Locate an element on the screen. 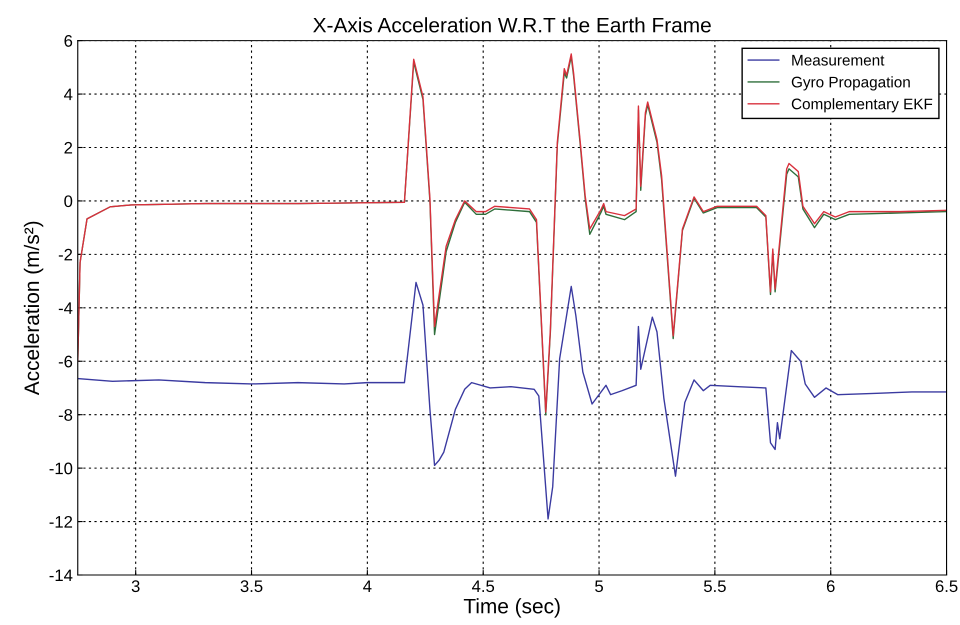  y-tick-label: -4 is located at coordinates (65, 308).